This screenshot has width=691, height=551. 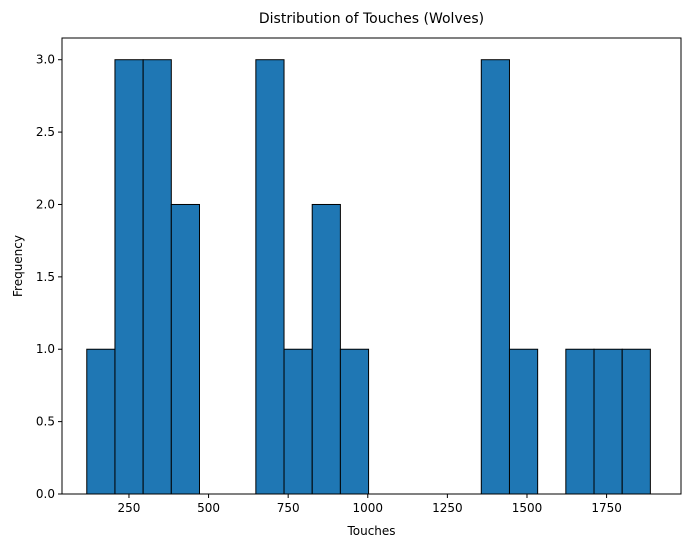 I want to click on x-tick-label: 500, so click(x=208, y=508).